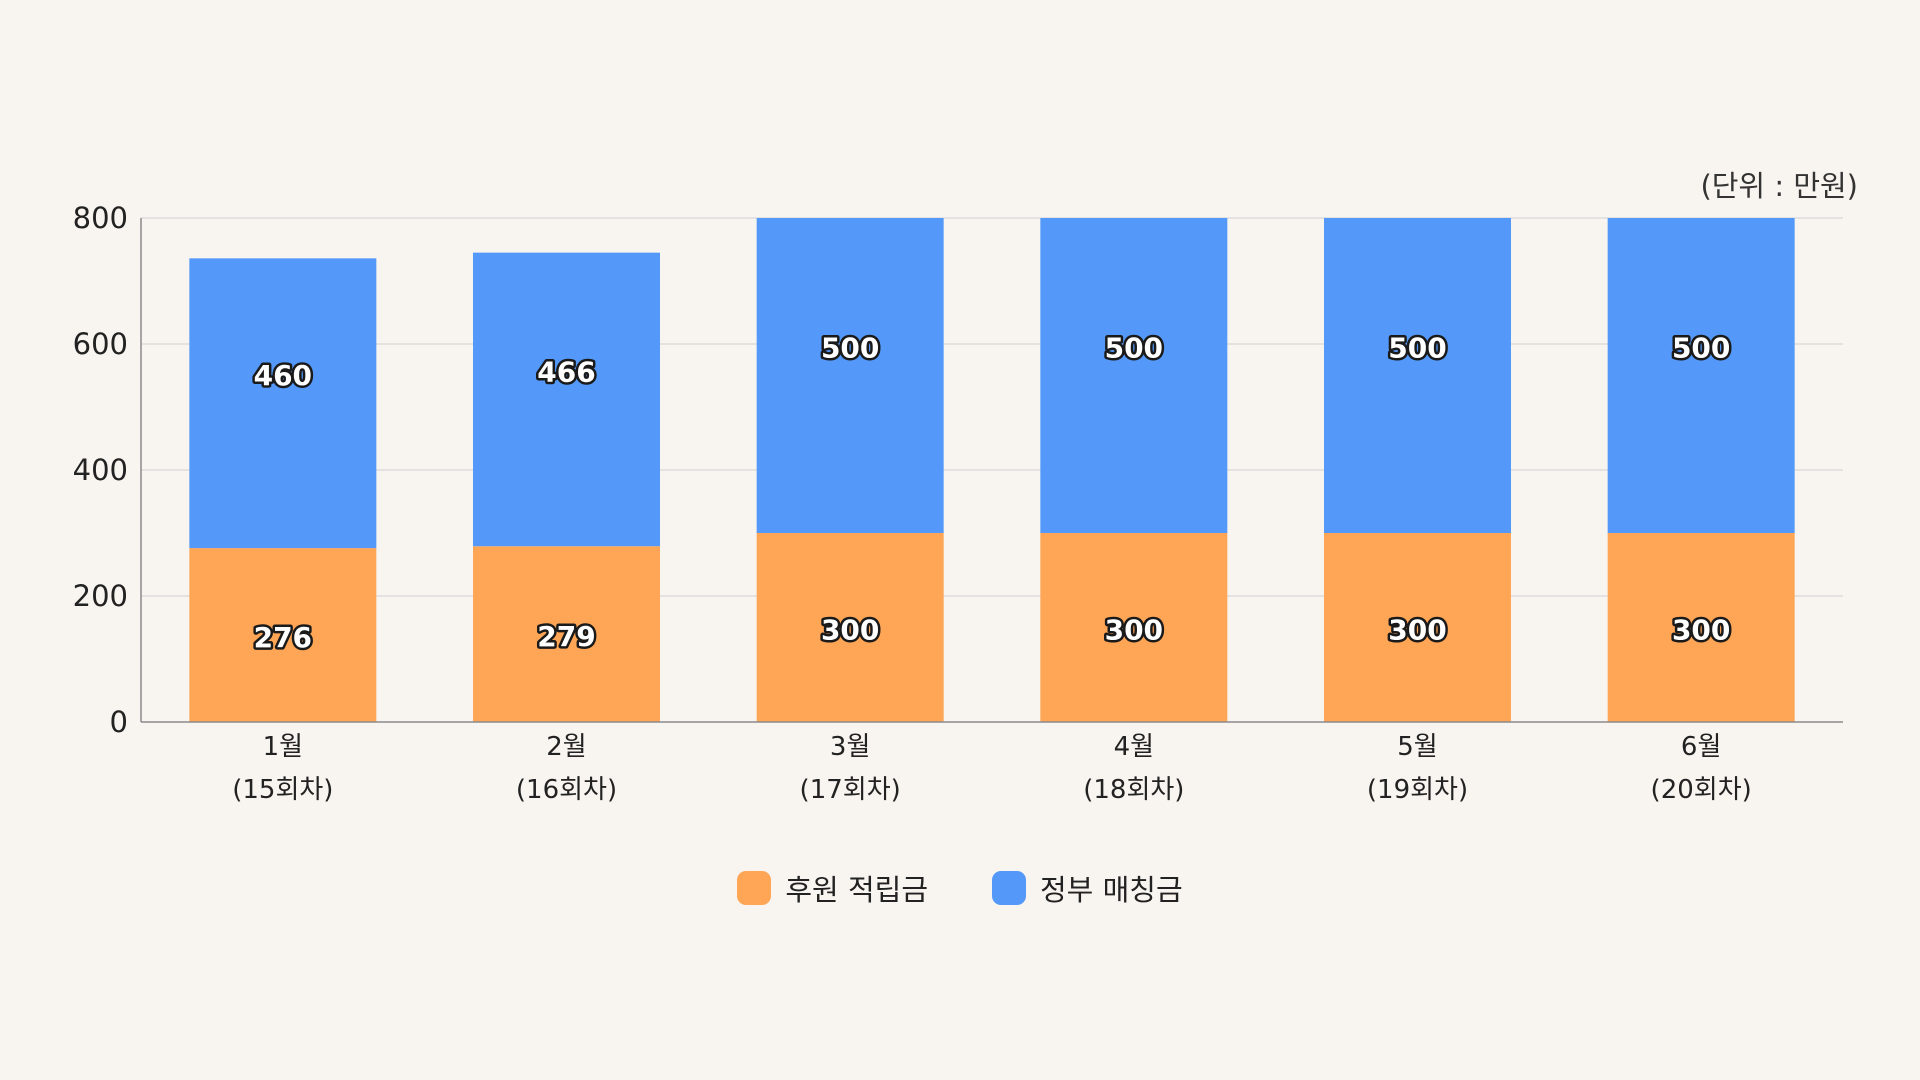  Describe the element at coordinates (1417, 790) in the screenshot. I see `x-tick-label: (19회차)` at that location.